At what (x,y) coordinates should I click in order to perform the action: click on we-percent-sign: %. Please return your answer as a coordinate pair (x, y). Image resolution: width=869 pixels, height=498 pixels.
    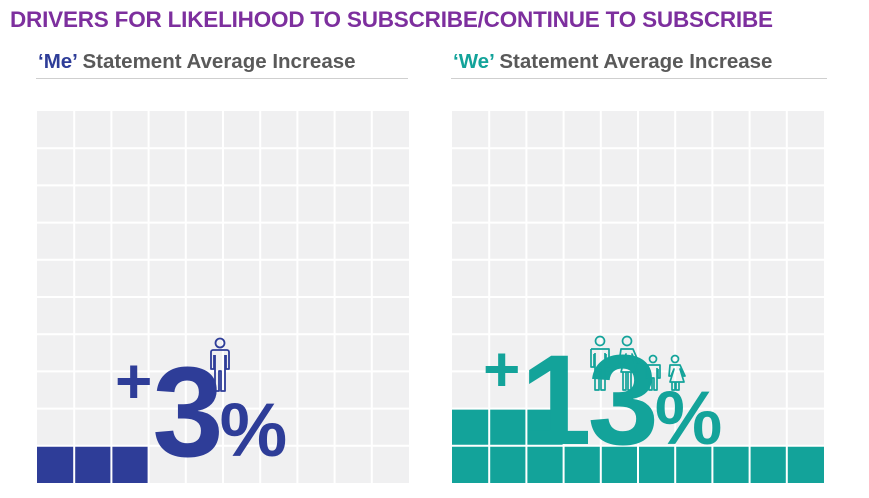
    Looking at the image, I should click on (688, 418).